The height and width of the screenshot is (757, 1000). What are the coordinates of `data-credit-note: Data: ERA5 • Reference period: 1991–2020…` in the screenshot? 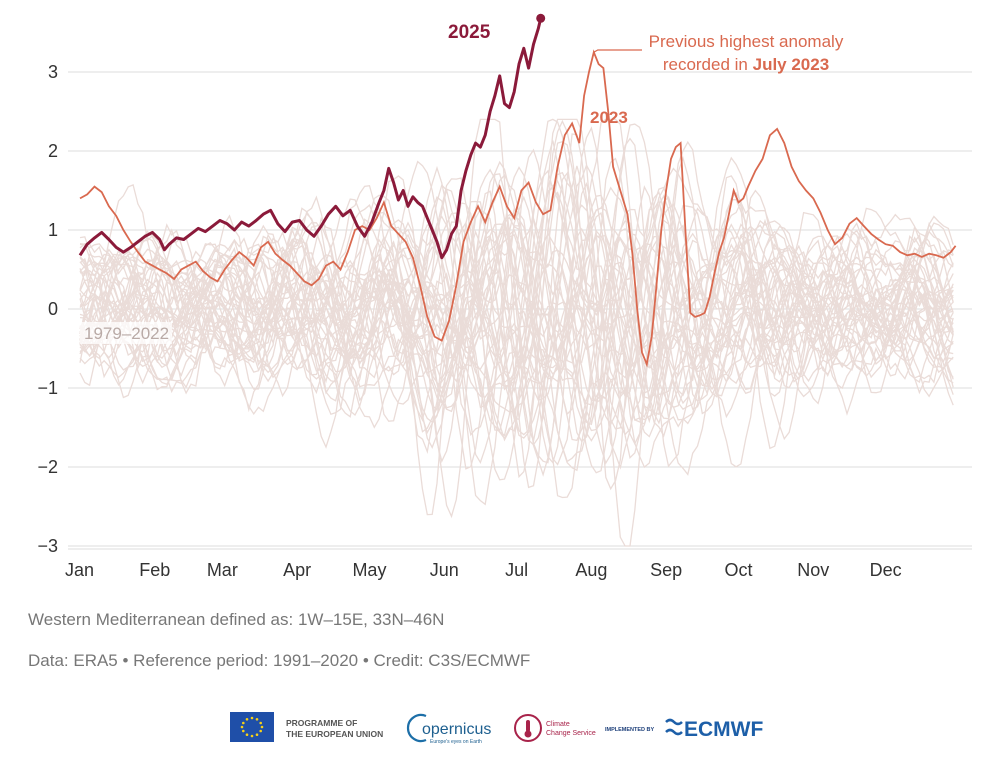 It's located at (279, 660).